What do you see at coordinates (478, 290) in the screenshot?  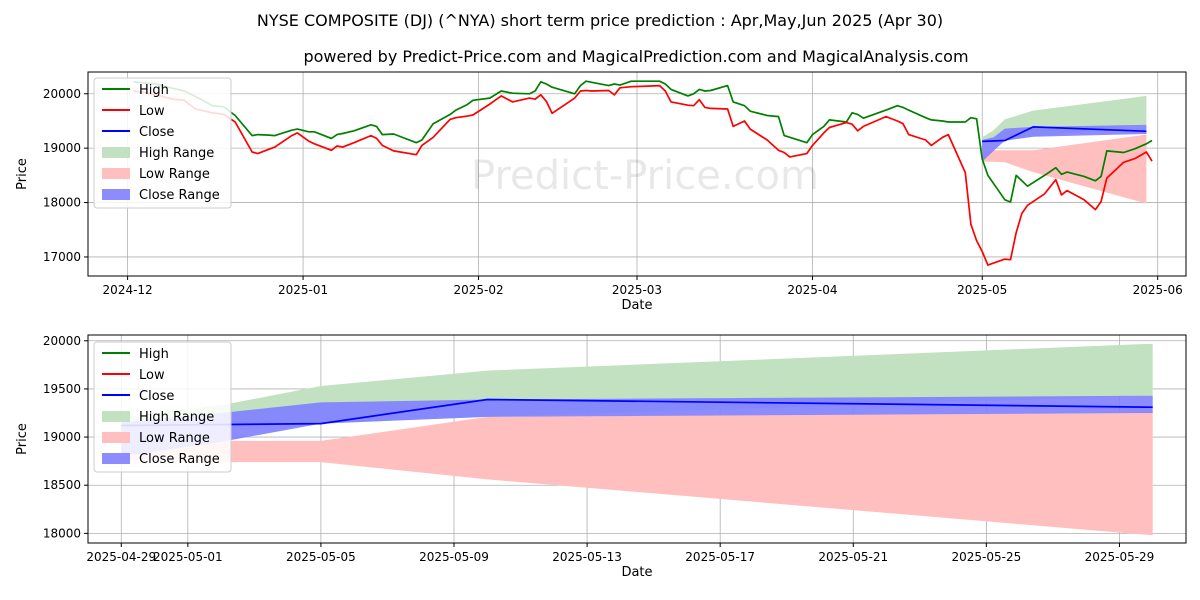 I see `x-tick-label: 2025-02` at bounding box center [478, 290].